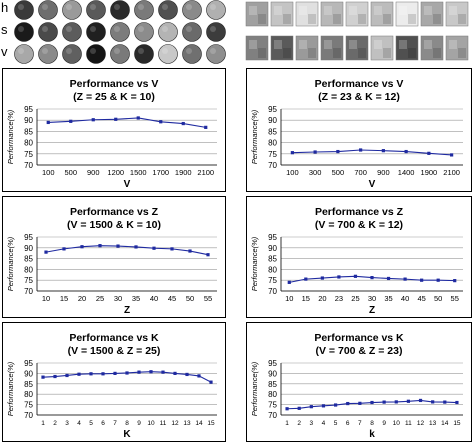  Describe the element at coordinates (172, 298) in the screenshot. I see `x-tick-label: 45` at that location.